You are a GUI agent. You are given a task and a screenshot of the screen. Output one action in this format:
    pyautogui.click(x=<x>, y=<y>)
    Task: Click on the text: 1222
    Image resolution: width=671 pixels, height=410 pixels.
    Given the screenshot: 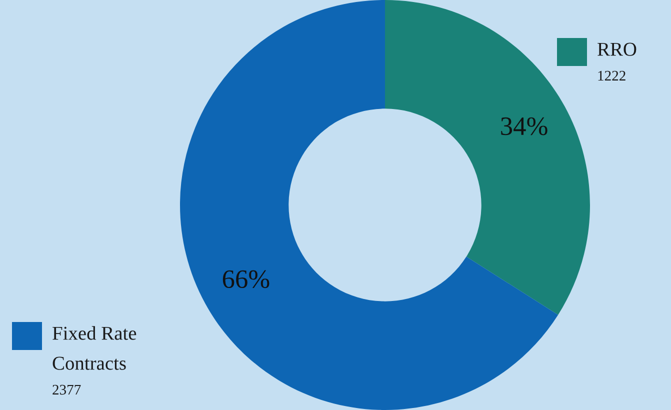 What is the action you would take?
    pyautogui.click(x=612, y=75)
    